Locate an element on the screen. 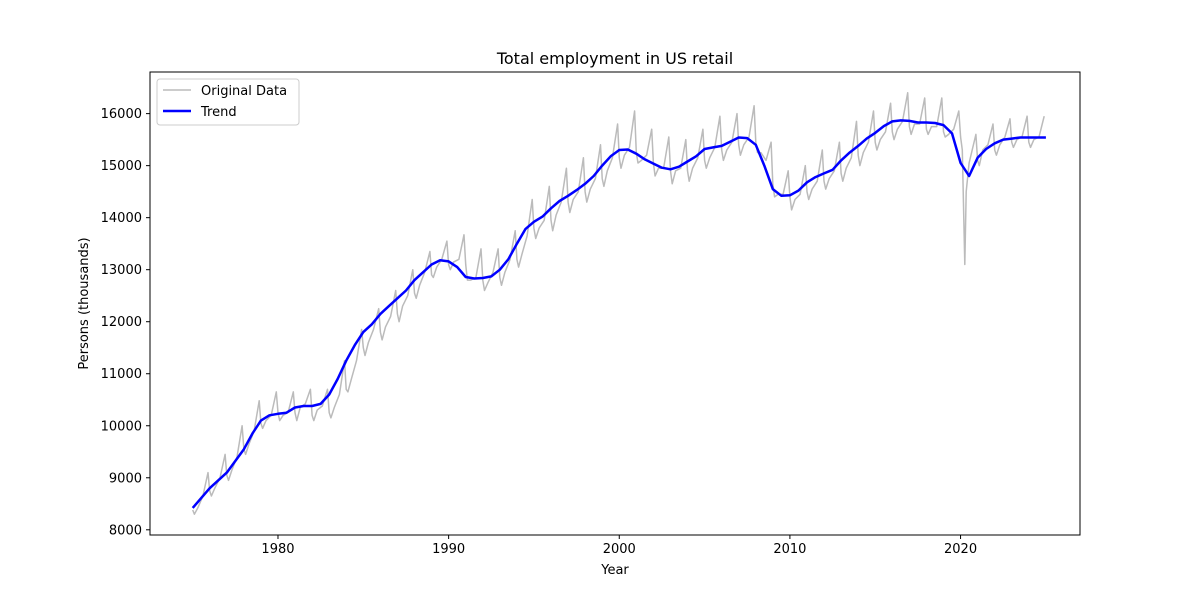  y-tick-label: 11000 is located at coordinates (121, 374).